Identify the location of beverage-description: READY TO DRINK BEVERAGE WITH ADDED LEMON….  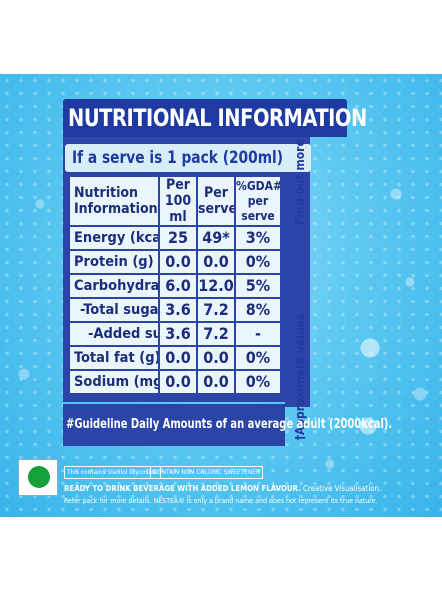
(222, 488).